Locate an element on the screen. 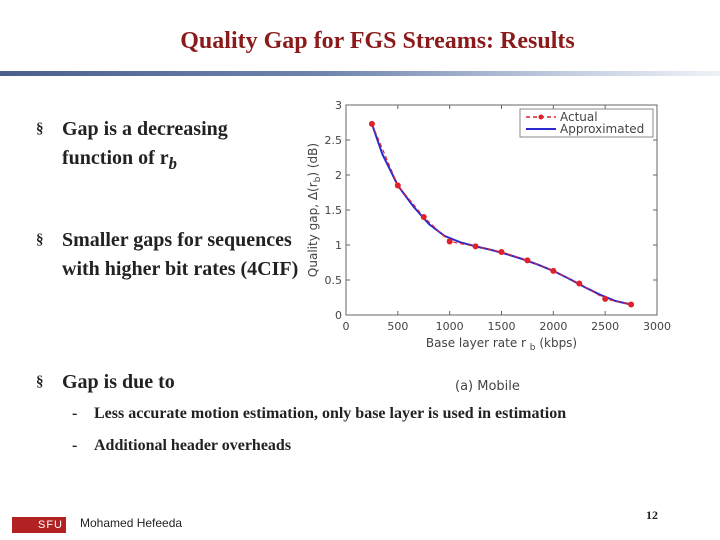  y-tick-label: 3 is located at coordinates (338, 105).